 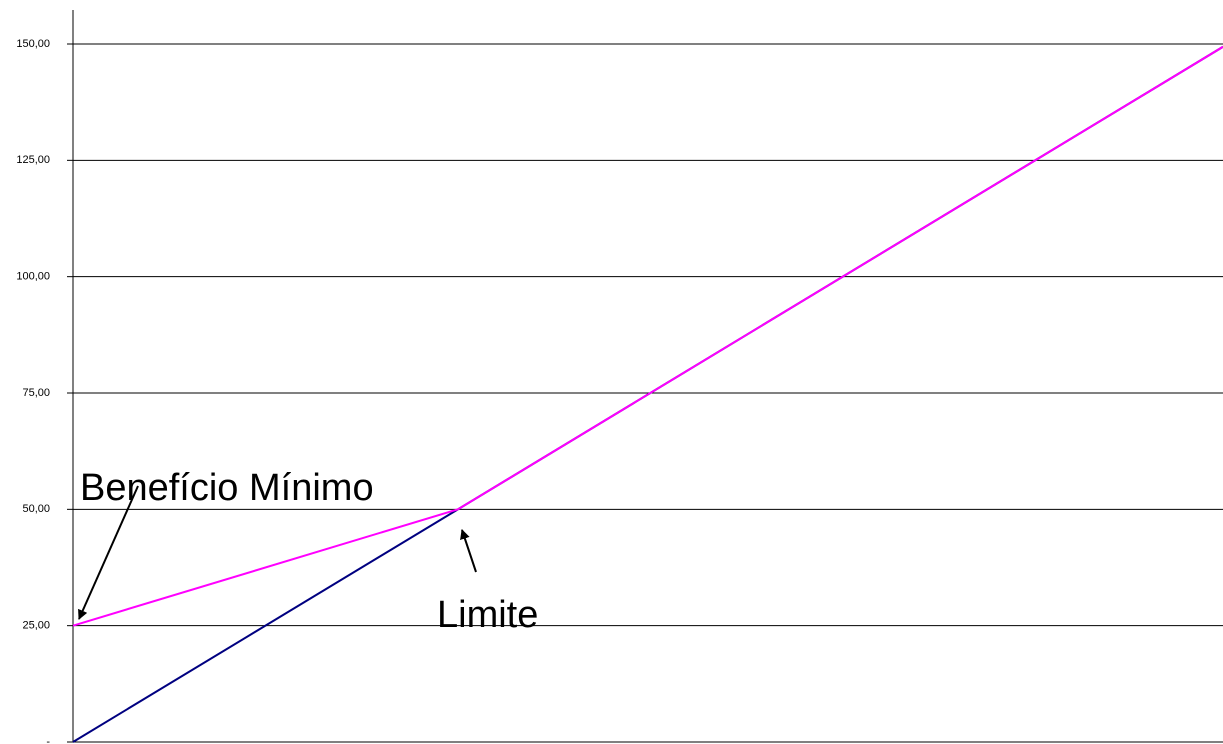 I want to click on y-tick-label: 50,00, so click(x=36, y=509).